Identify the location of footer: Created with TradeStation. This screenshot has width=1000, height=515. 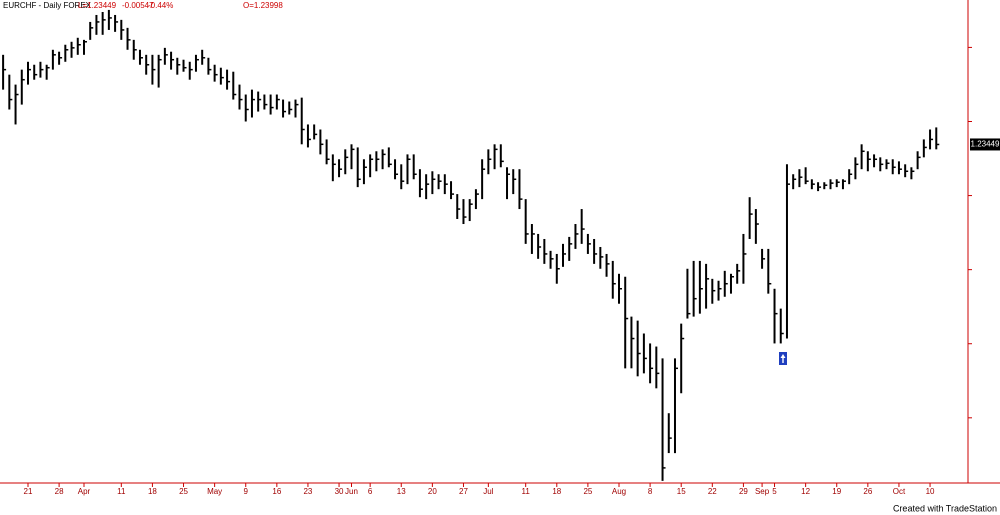
(945, 508).